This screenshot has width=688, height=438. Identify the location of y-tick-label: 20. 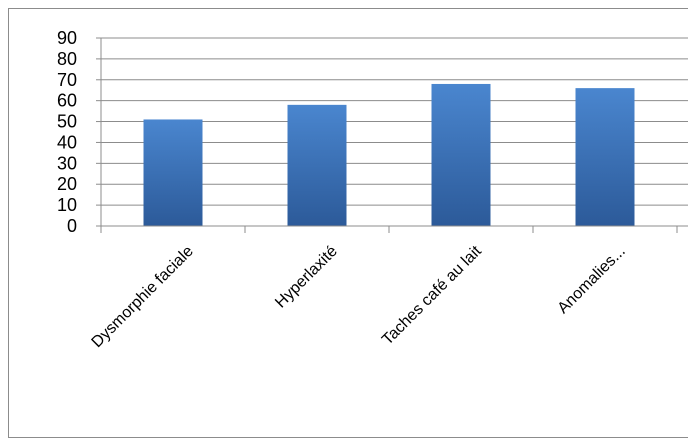
(67, 184).